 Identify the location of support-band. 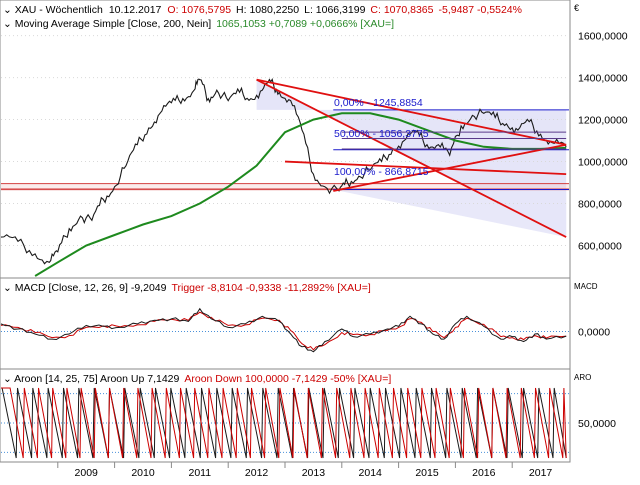
(285, 186).